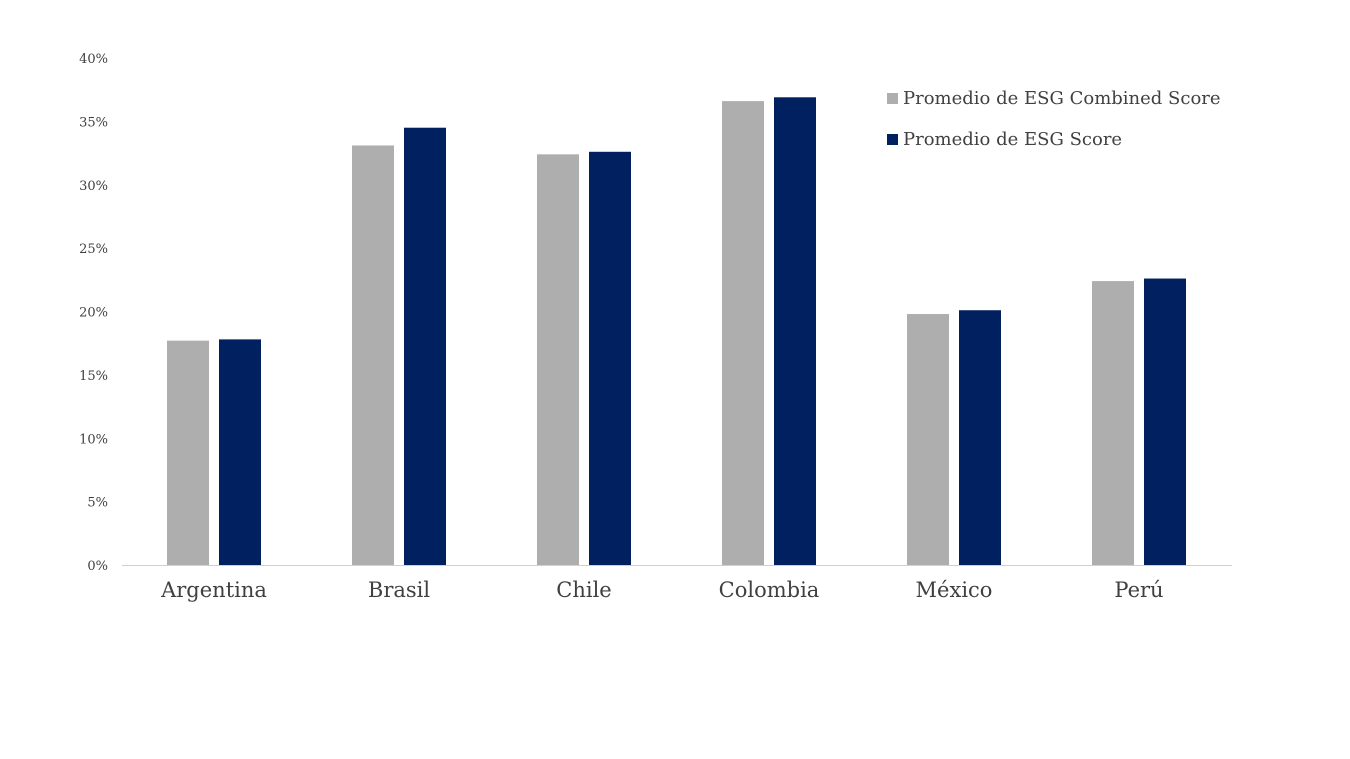 Image resolution: width=1350 pixels, height=759 pixels. Describe the element at coordinates (892, 98) in the screenshot. I see `legend-swatch-combined` at that location.